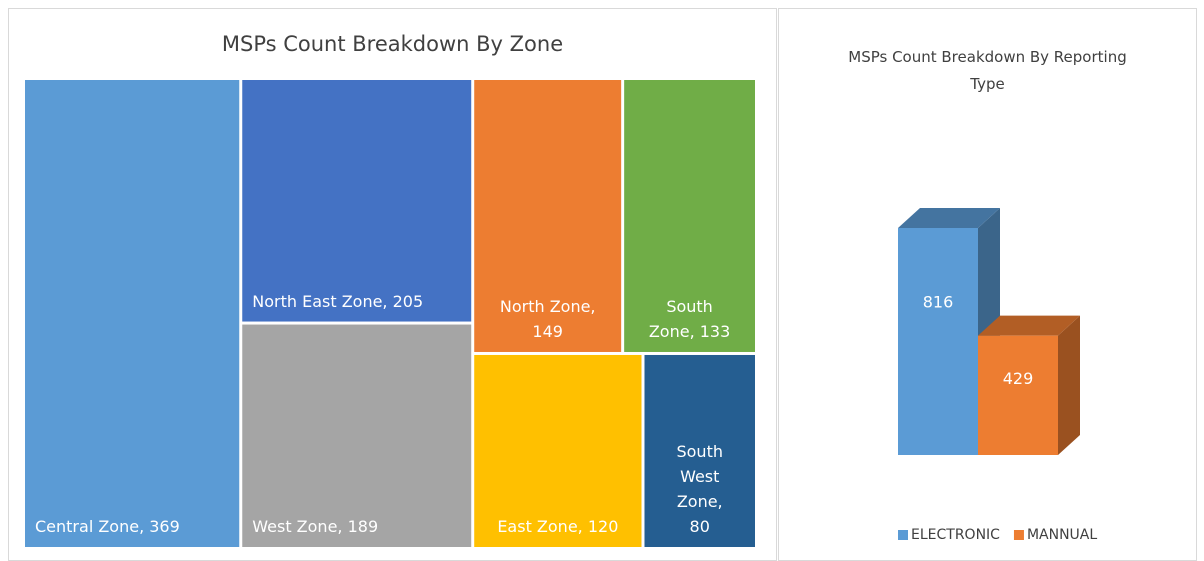 This screenshot has width=1204, height=561. Describe the element at coordinates (1069, 385) in the screenshot. I see `bar-side` at that location.